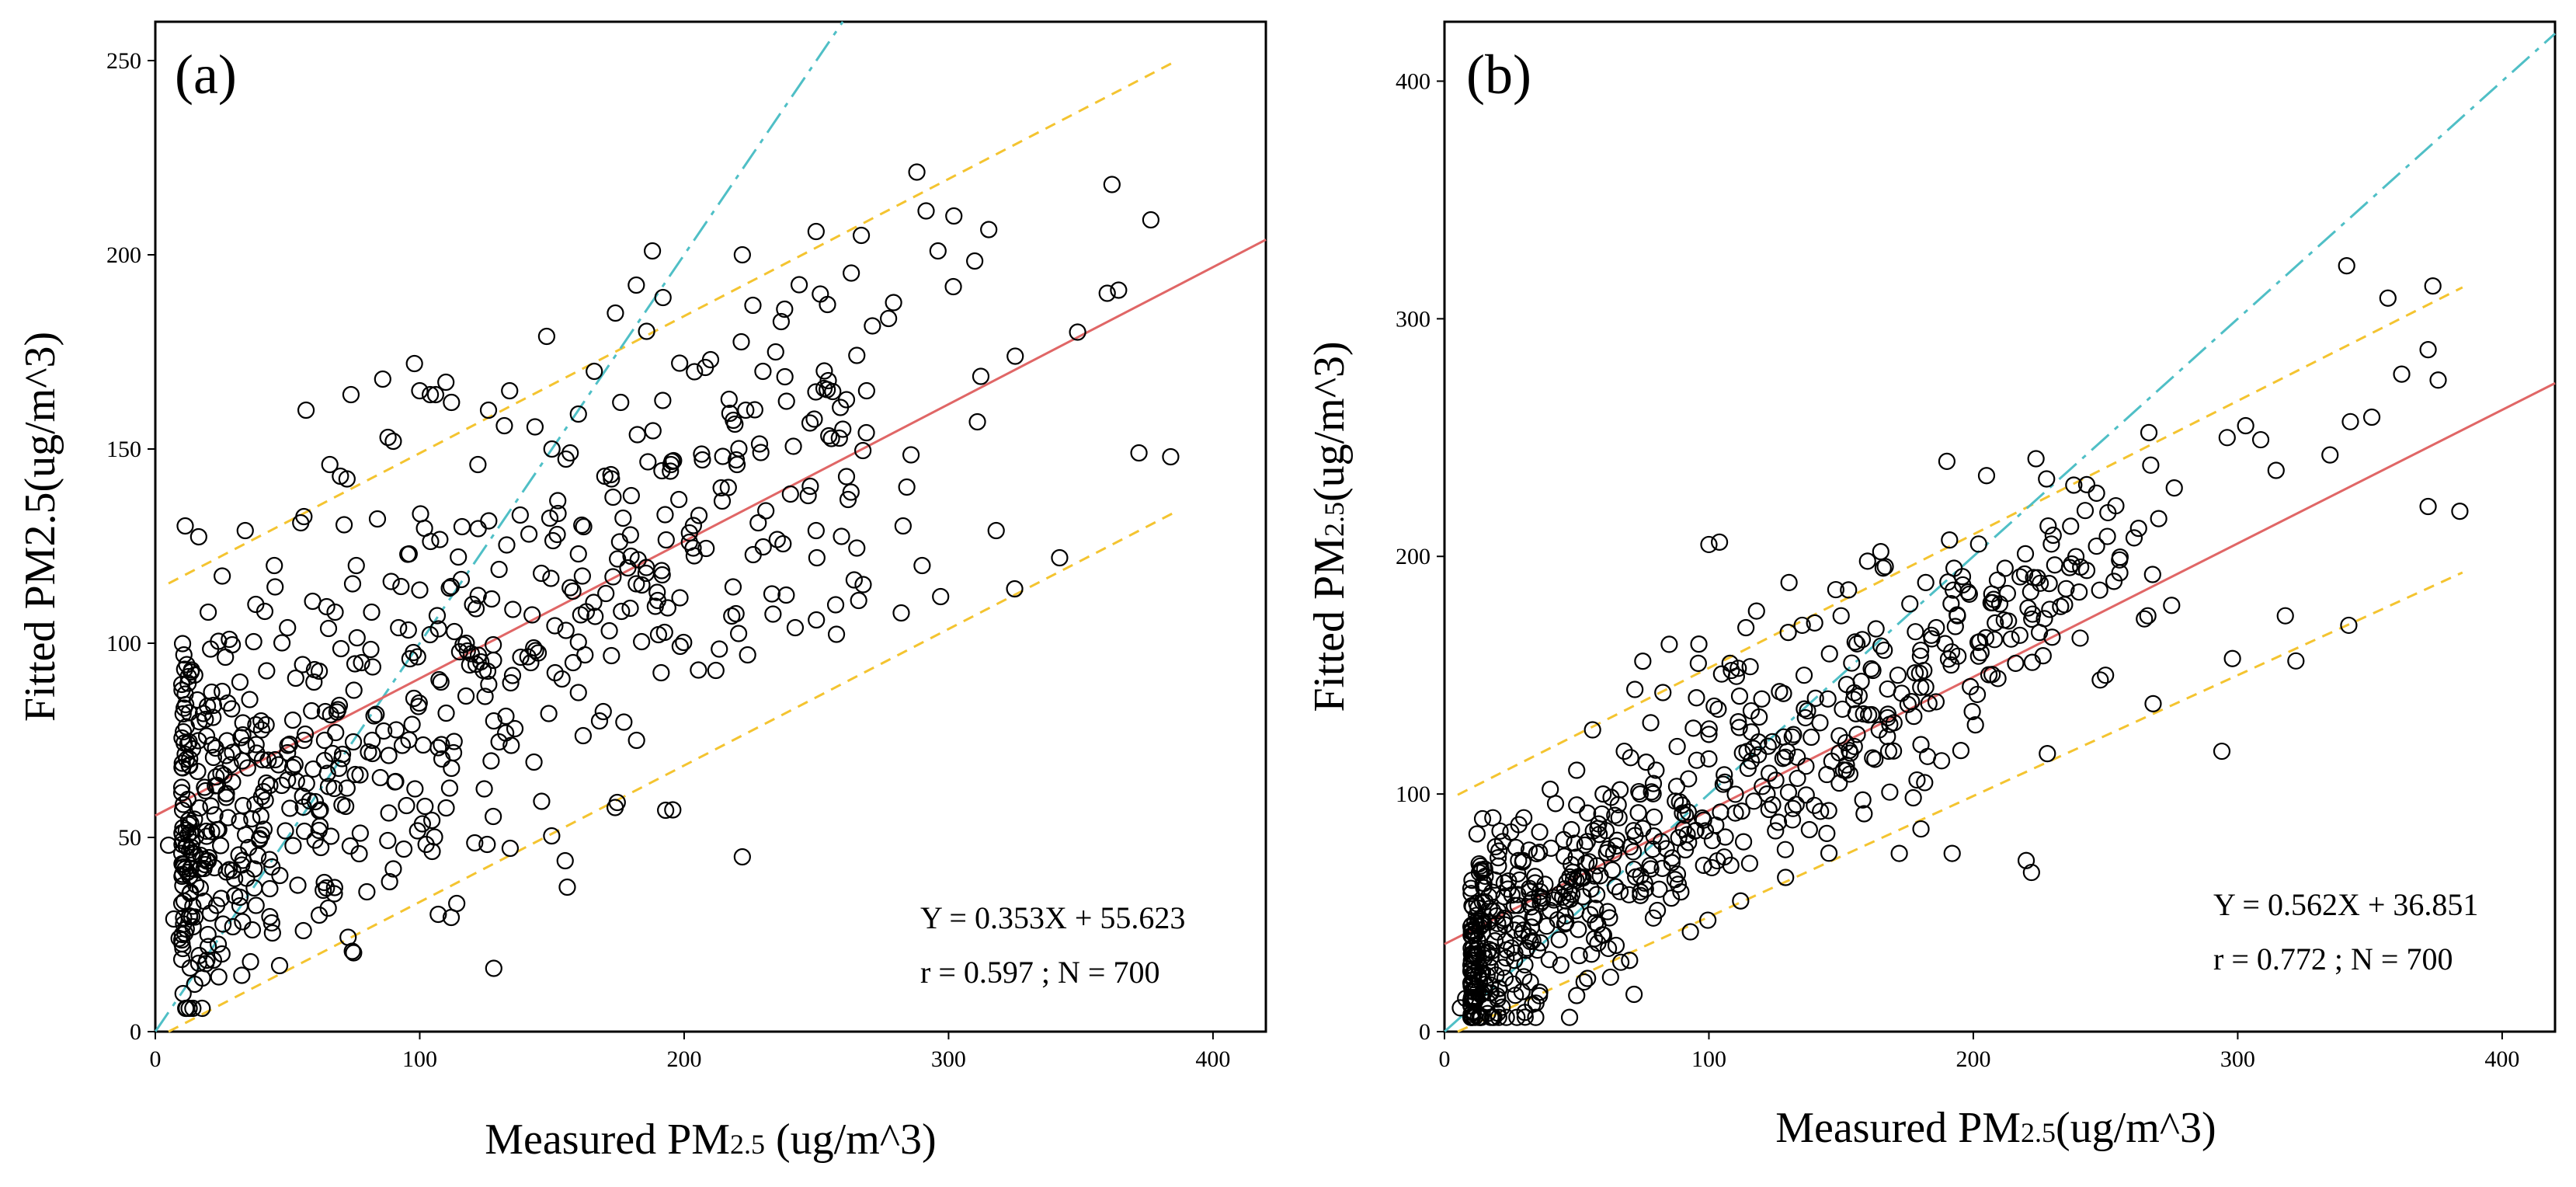 This screenshot has height=1187, width=2576. What do you see at coordinates (1708, 1059) in the screenshot?
I see `panel-b-x-tick-label: 100` at bounding box center [1708, 1059].